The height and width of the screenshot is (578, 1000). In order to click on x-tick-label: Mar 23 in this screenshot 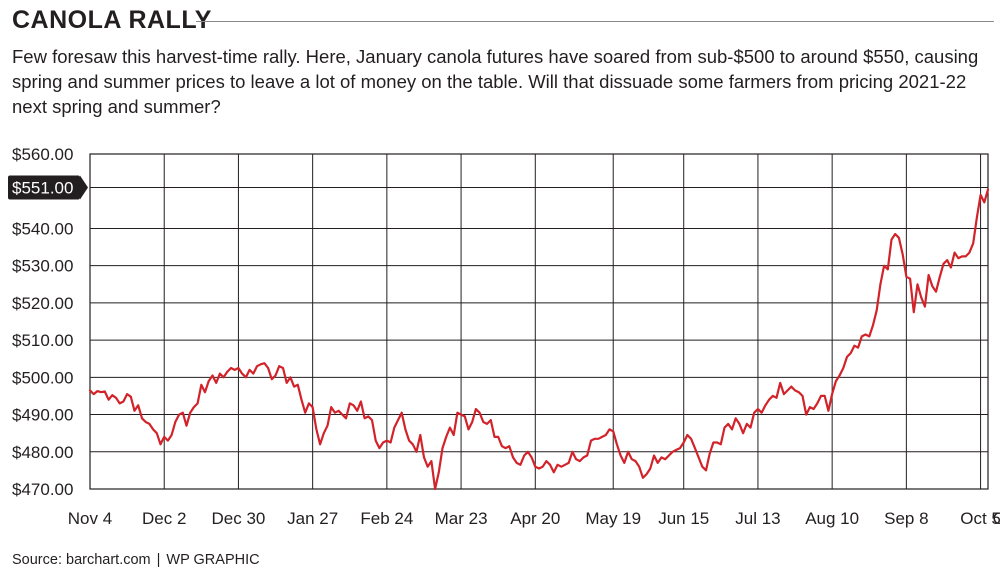, I will do `click(461, 518)`.